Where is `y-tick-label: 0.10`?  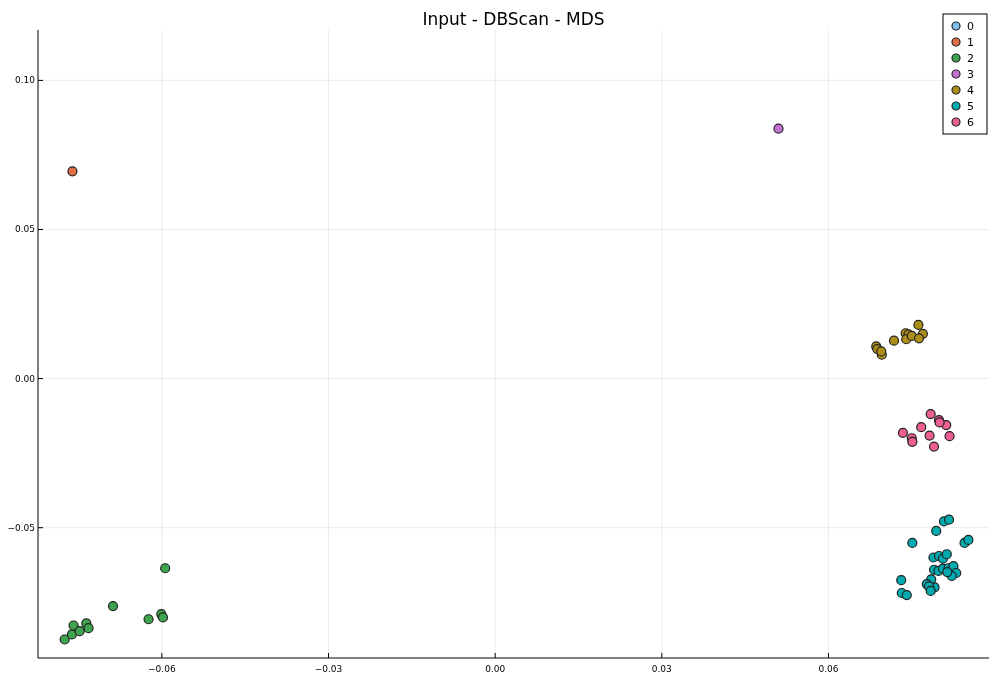 y-tick-label: 0.10 is located at coordinates (25, 80).